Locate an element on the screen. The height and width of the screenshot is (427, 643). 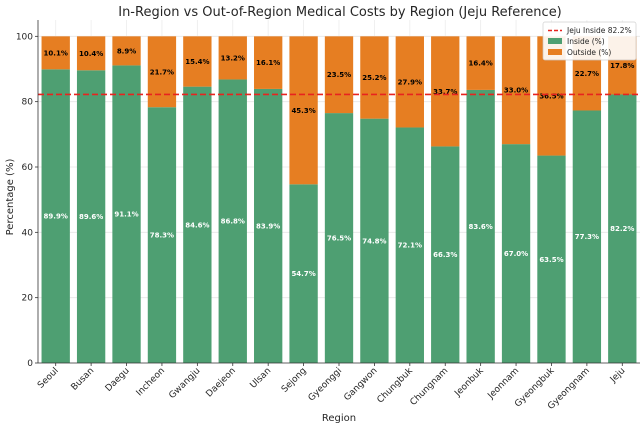
x-tick-label: Jeonbuk is located at coordinates (470, 382).